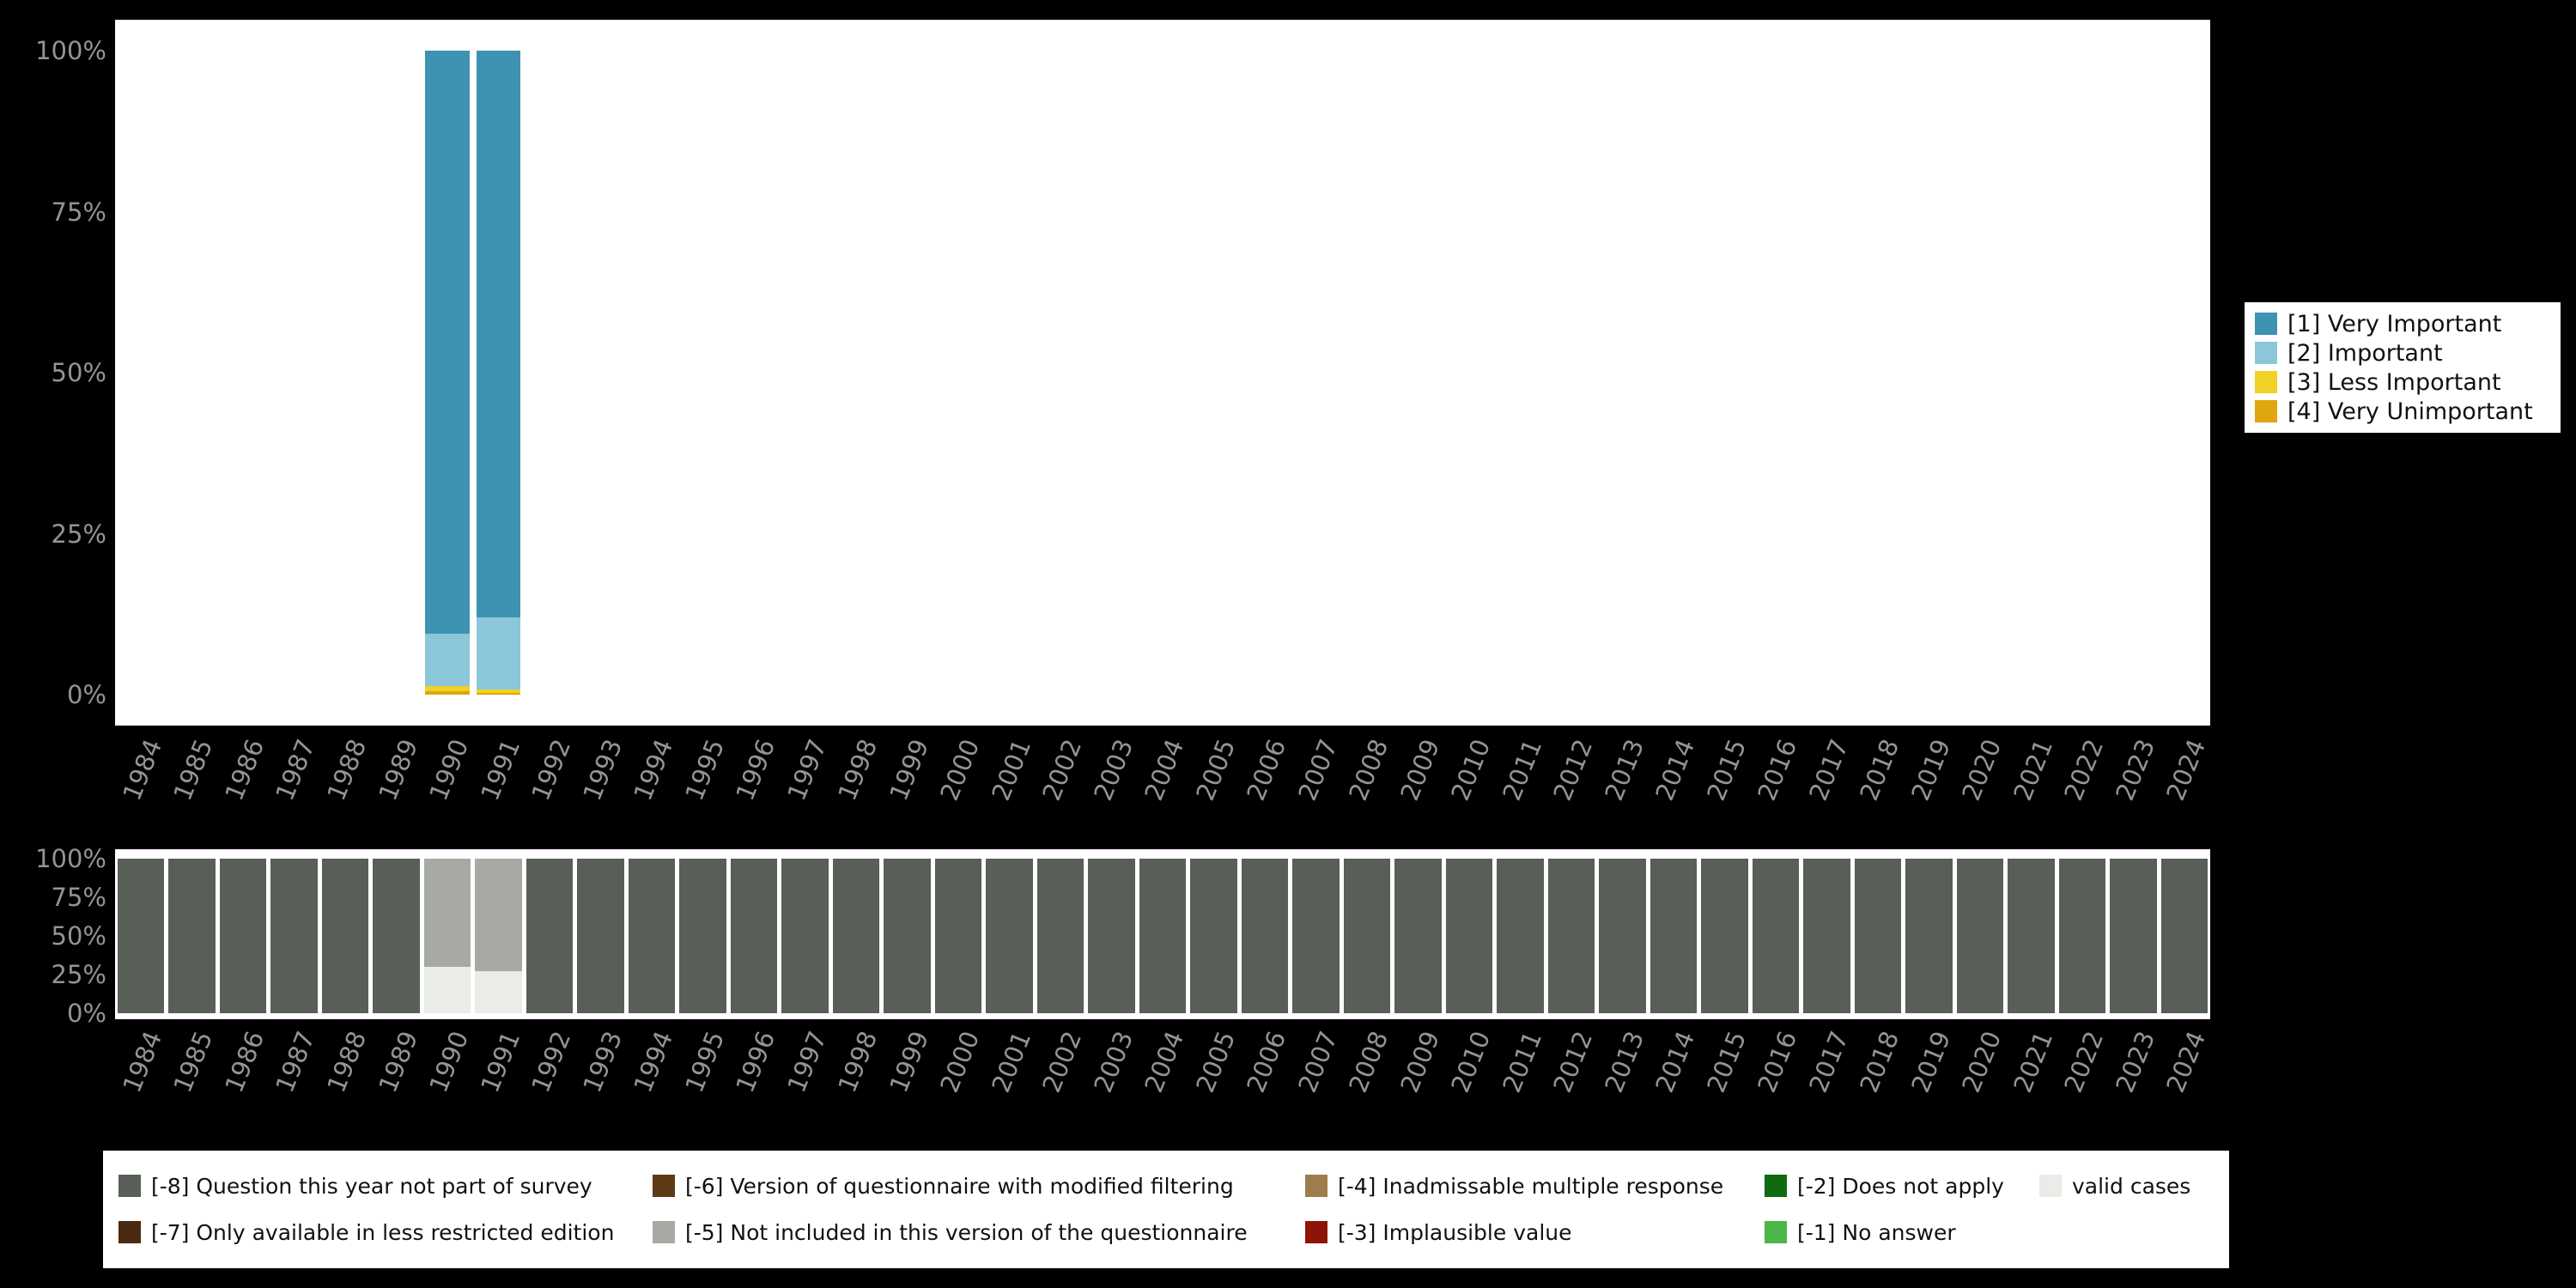  What do you see at coordinates (1982, 770) in the screenshot?
I see `x-axis-tick-label: 2020` at bounding box center [1982, 770].